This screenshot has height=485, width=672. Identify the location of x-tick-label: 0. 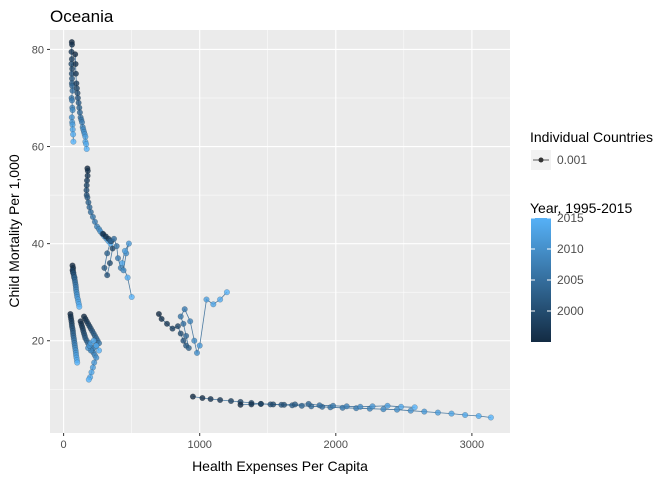
(64, 445).